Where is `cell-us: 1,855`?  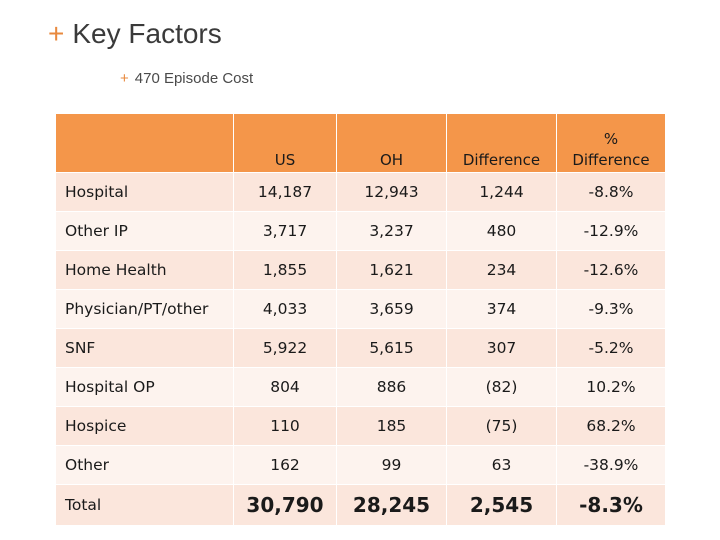
cell-us: 1,855 is located at coordinates (285, 270).